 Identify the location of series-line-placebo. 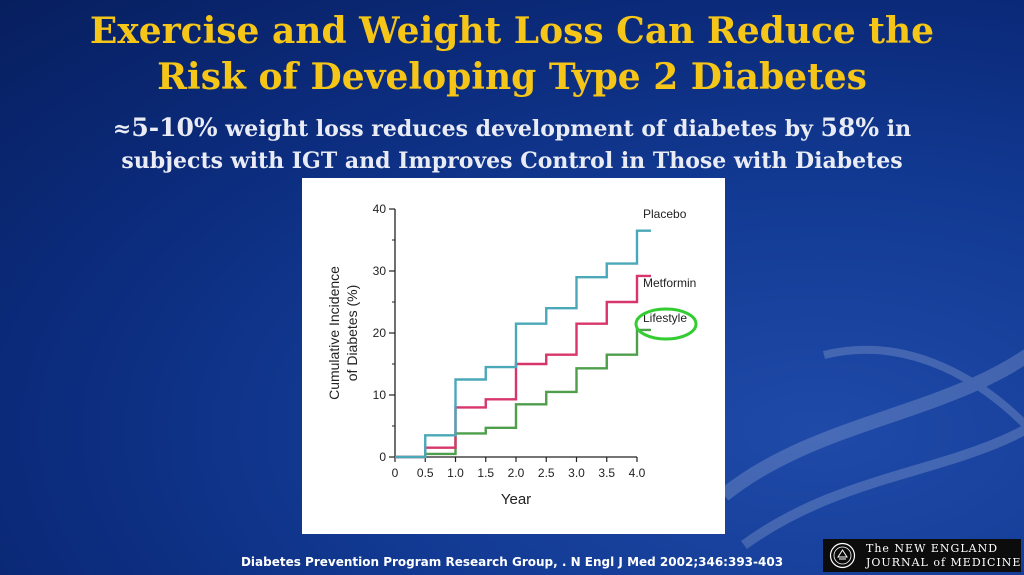
(523, 344).